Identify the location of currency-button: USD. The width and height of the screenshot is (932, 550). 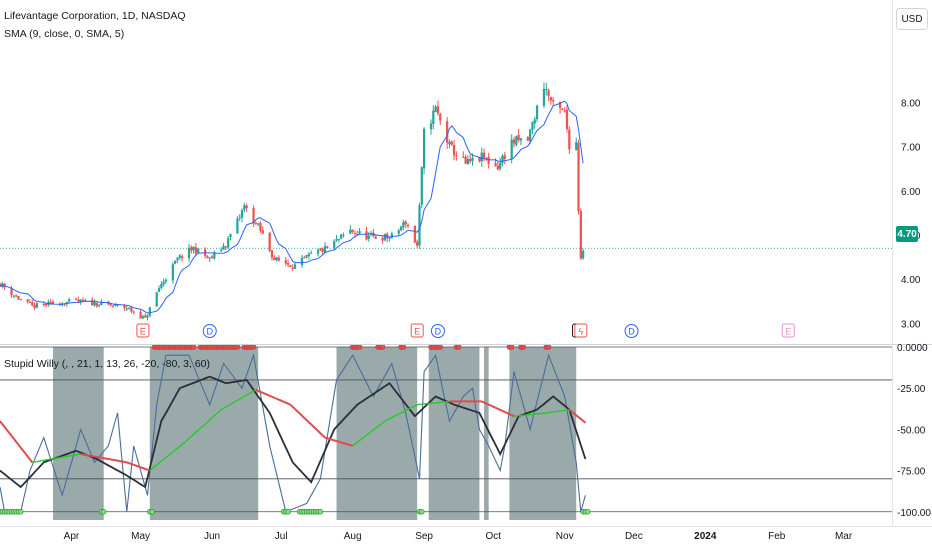
(912, 19).